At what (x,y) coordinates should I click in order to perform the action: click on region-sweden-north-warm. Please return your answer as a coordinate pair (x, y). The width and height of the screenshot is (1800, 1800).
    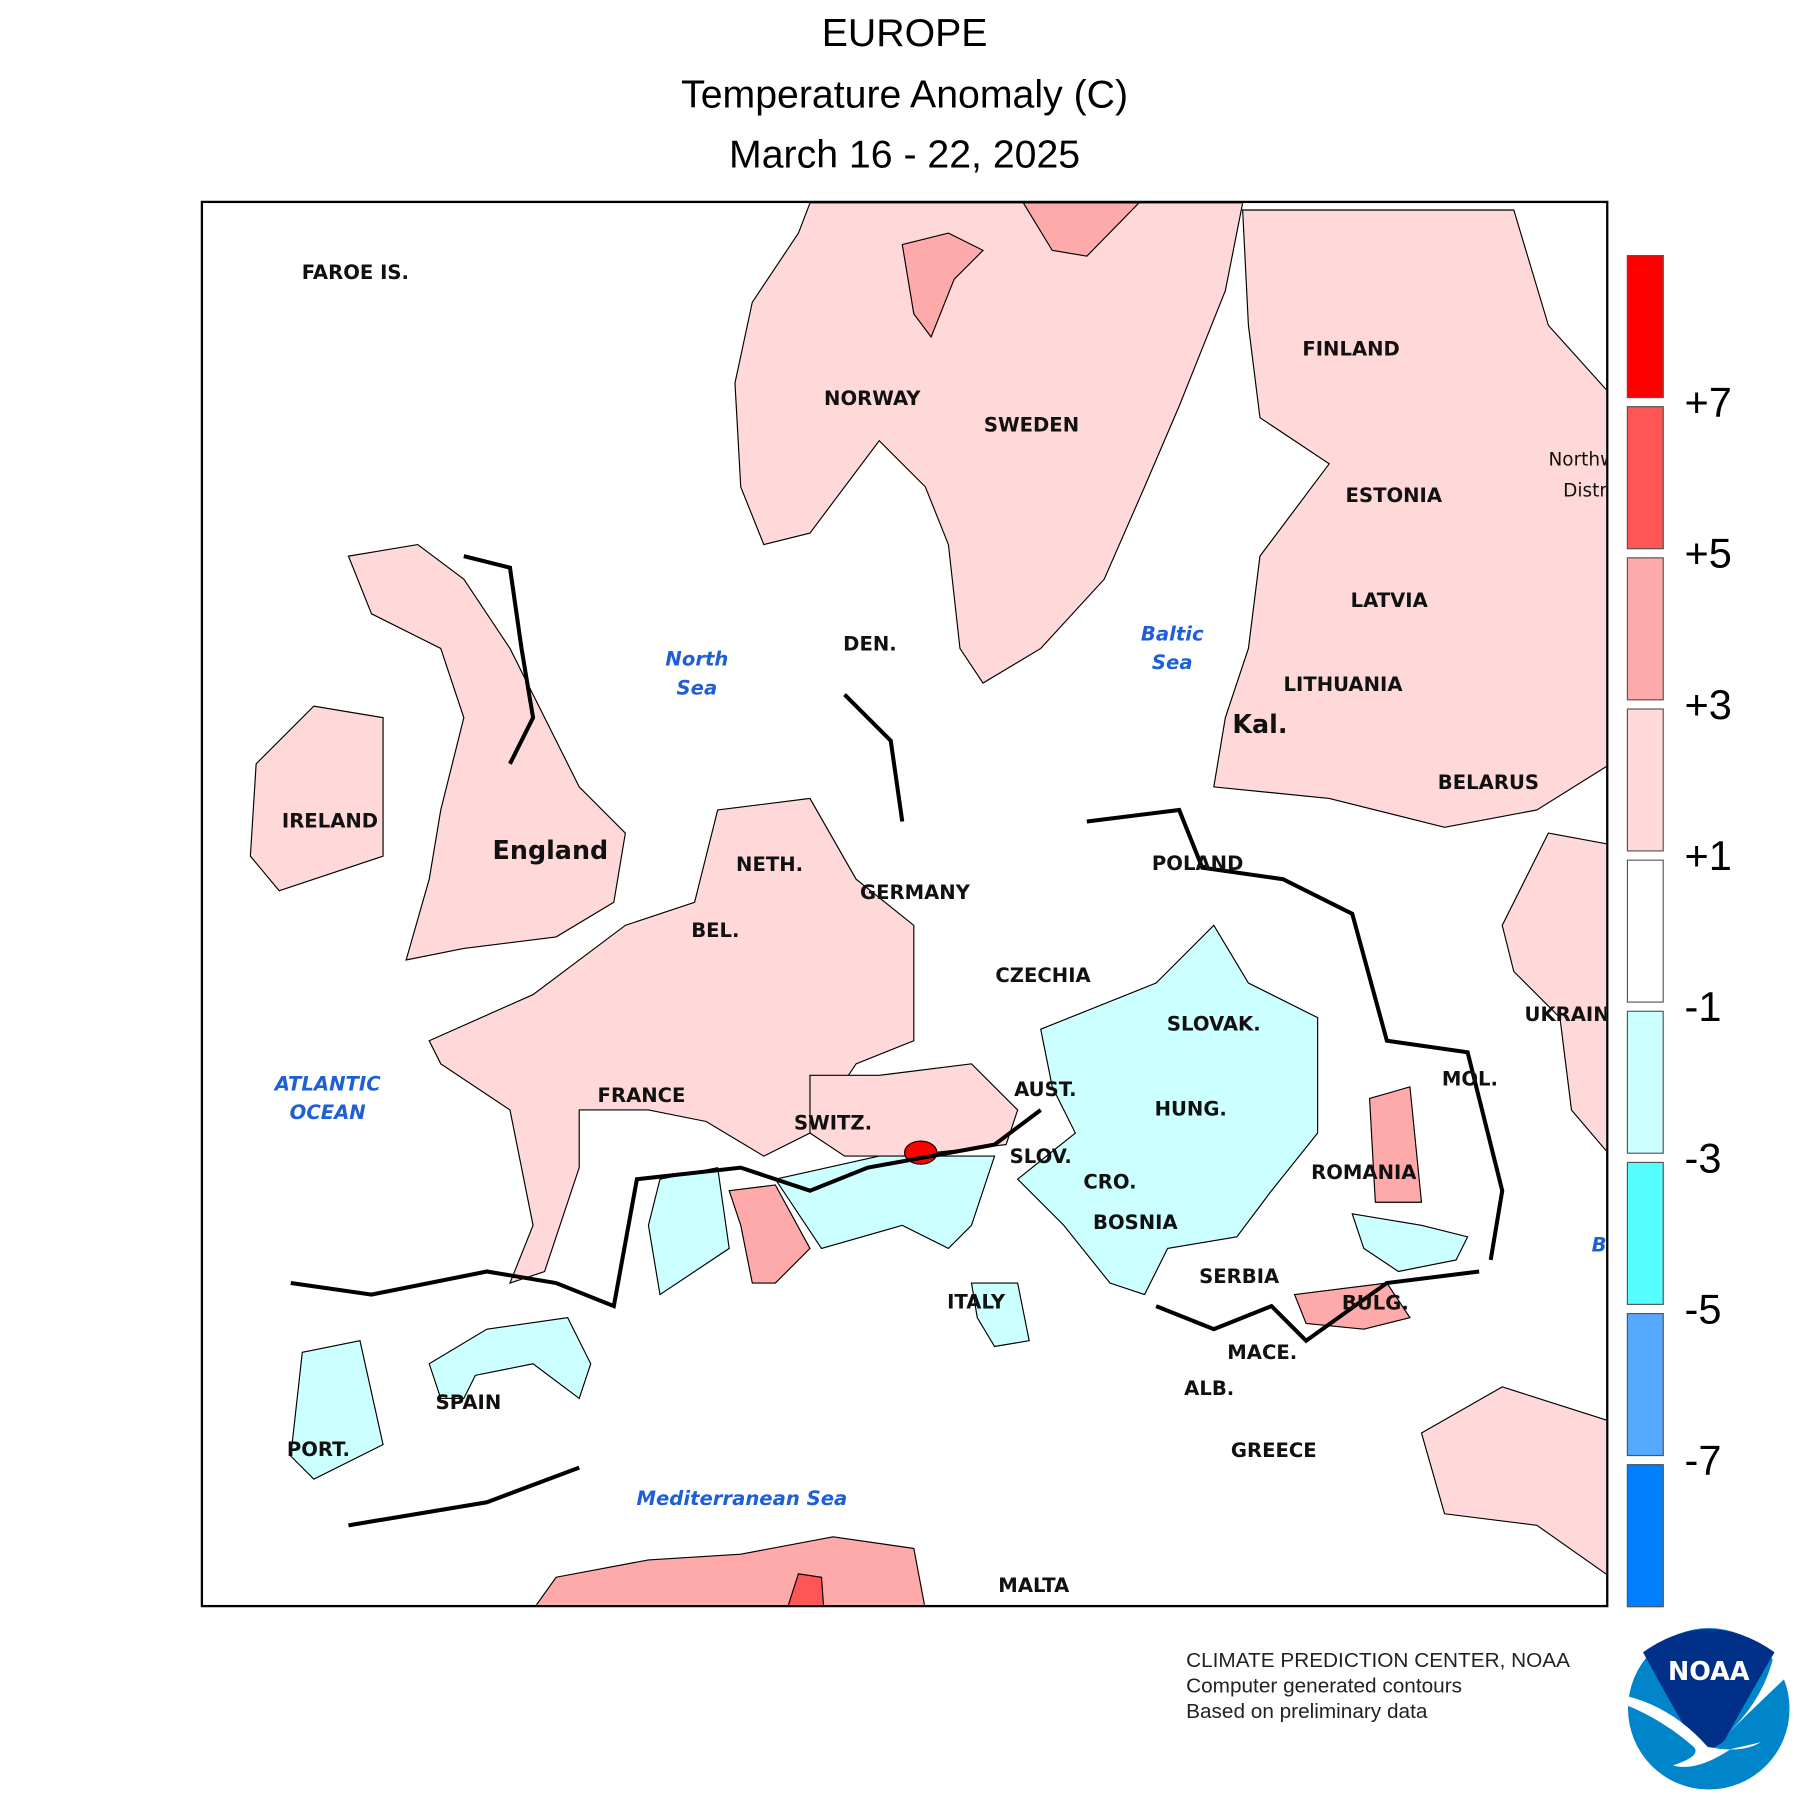
    Looking at the image, I should click on (1081, 230).